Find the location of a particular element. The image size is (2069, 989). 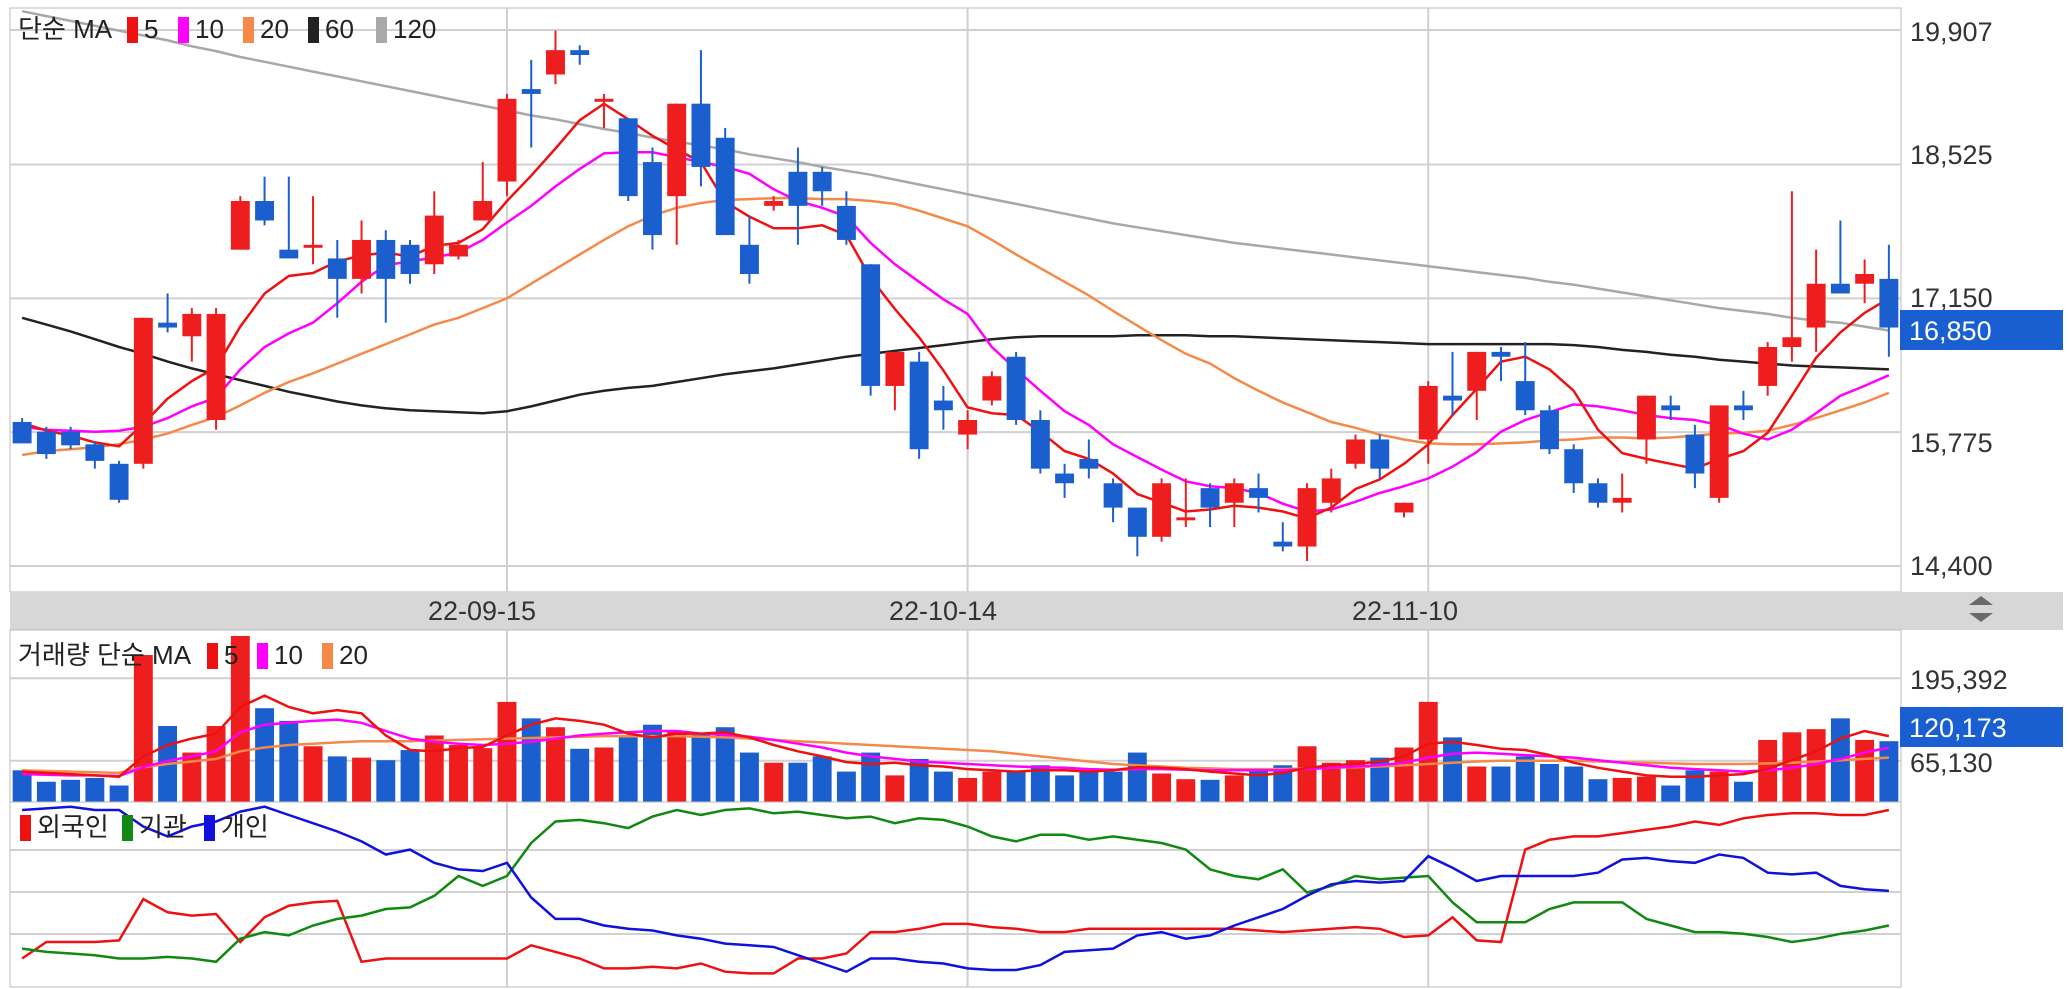

volume-tick-1: 65,130 is located at coordinates (1951, 763).